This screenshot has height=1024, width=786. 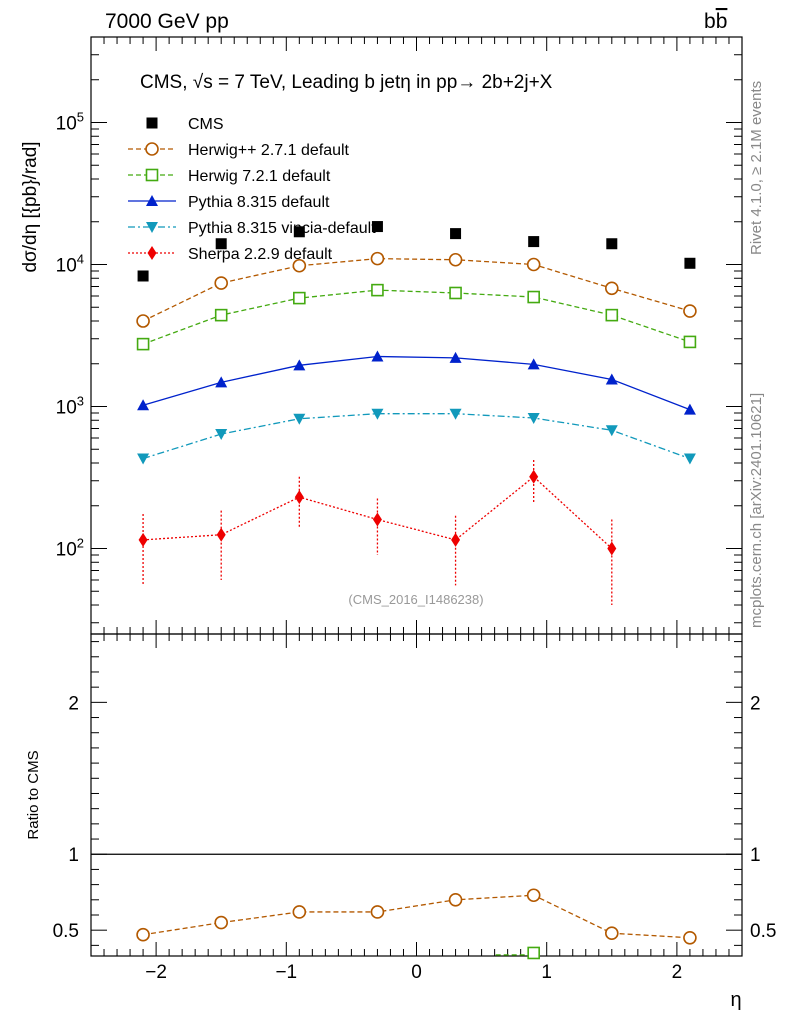 What do you see at coordinates (152, 175) in the screenshot?
I see `legend-item-2-marker` at bounding box center [152, 175].